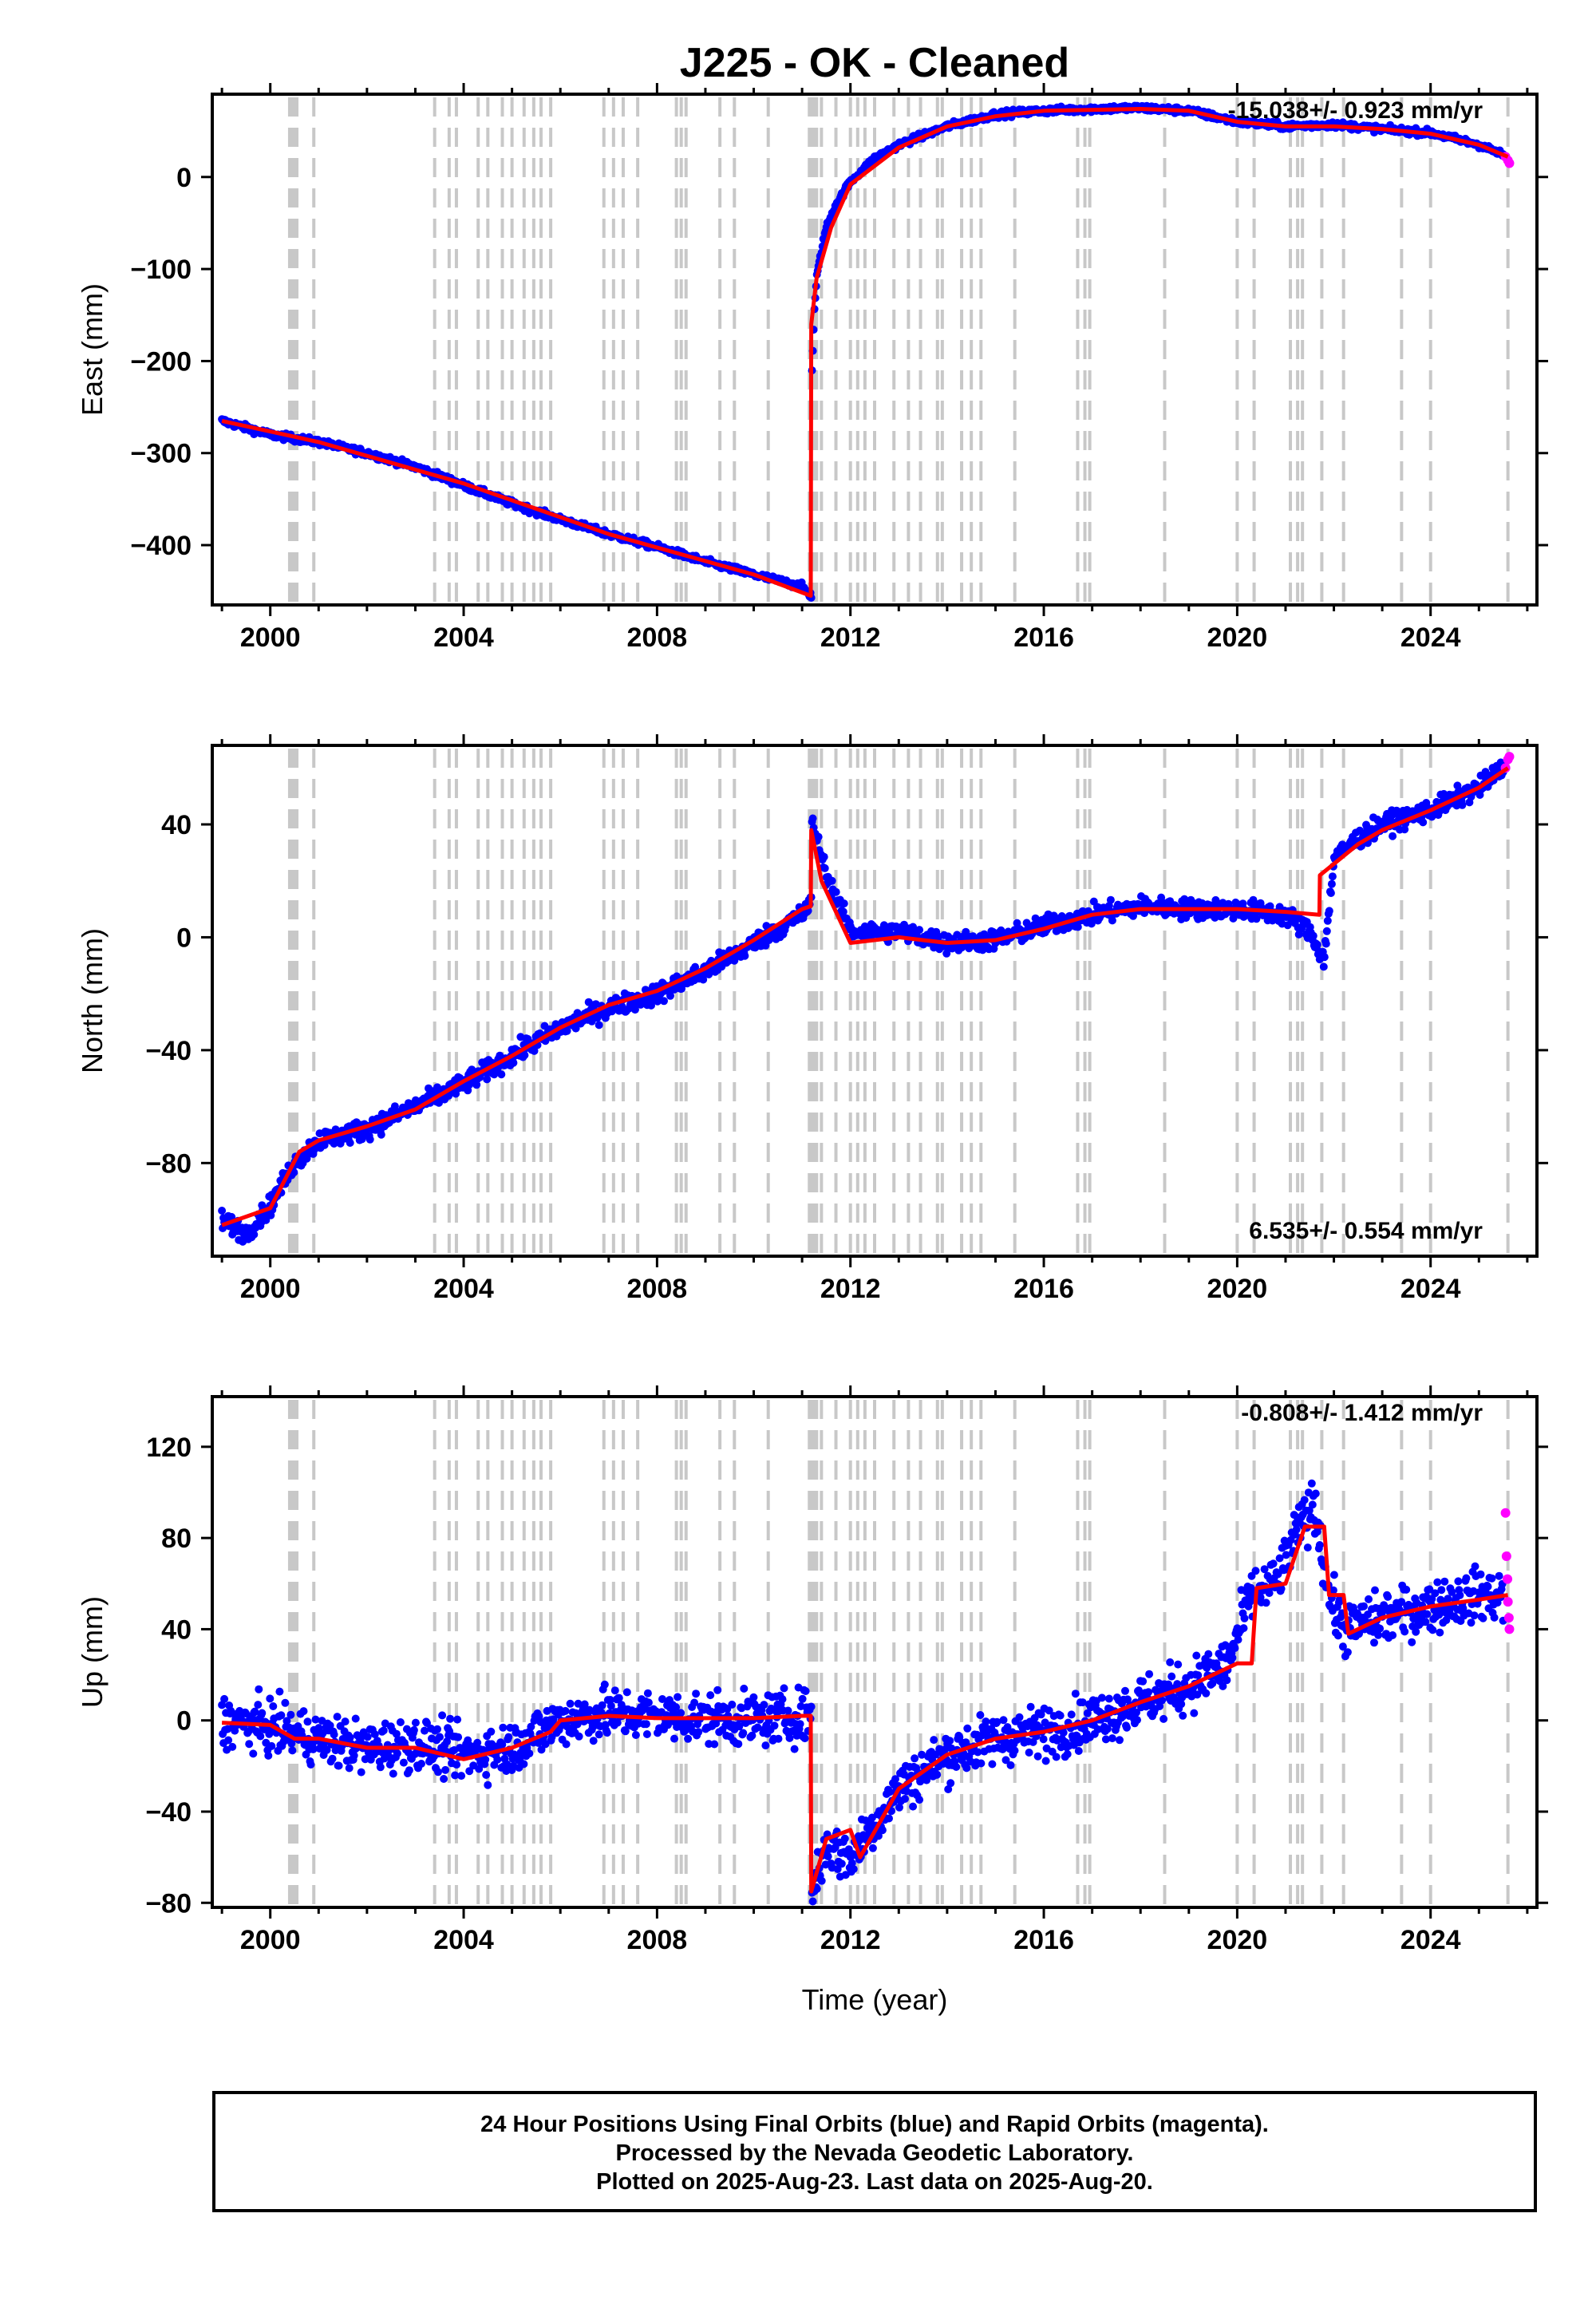 This screenshot has height=2316, width=1596. What do you see at coordinates (1355, 110) in the screenshot?
I see `rate-annotation: -15.038+/- 0.923 mm/yr` at bounding box center [1355, 110].